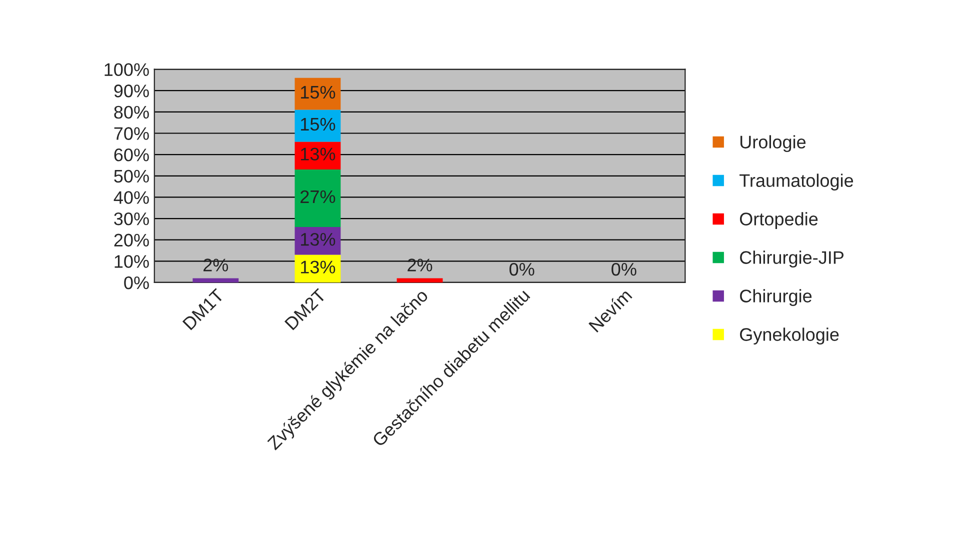 The height and width of the screenshot is (533, 965). I want to click on y-tick-label: 60%, so click(131, 155).